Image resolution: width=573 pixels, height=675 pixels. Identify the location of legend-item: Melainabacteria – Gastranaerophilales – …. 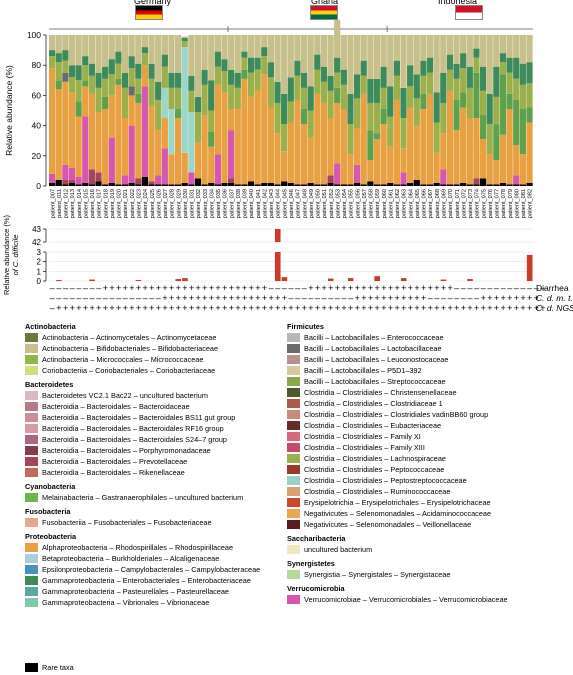
(142, 497).